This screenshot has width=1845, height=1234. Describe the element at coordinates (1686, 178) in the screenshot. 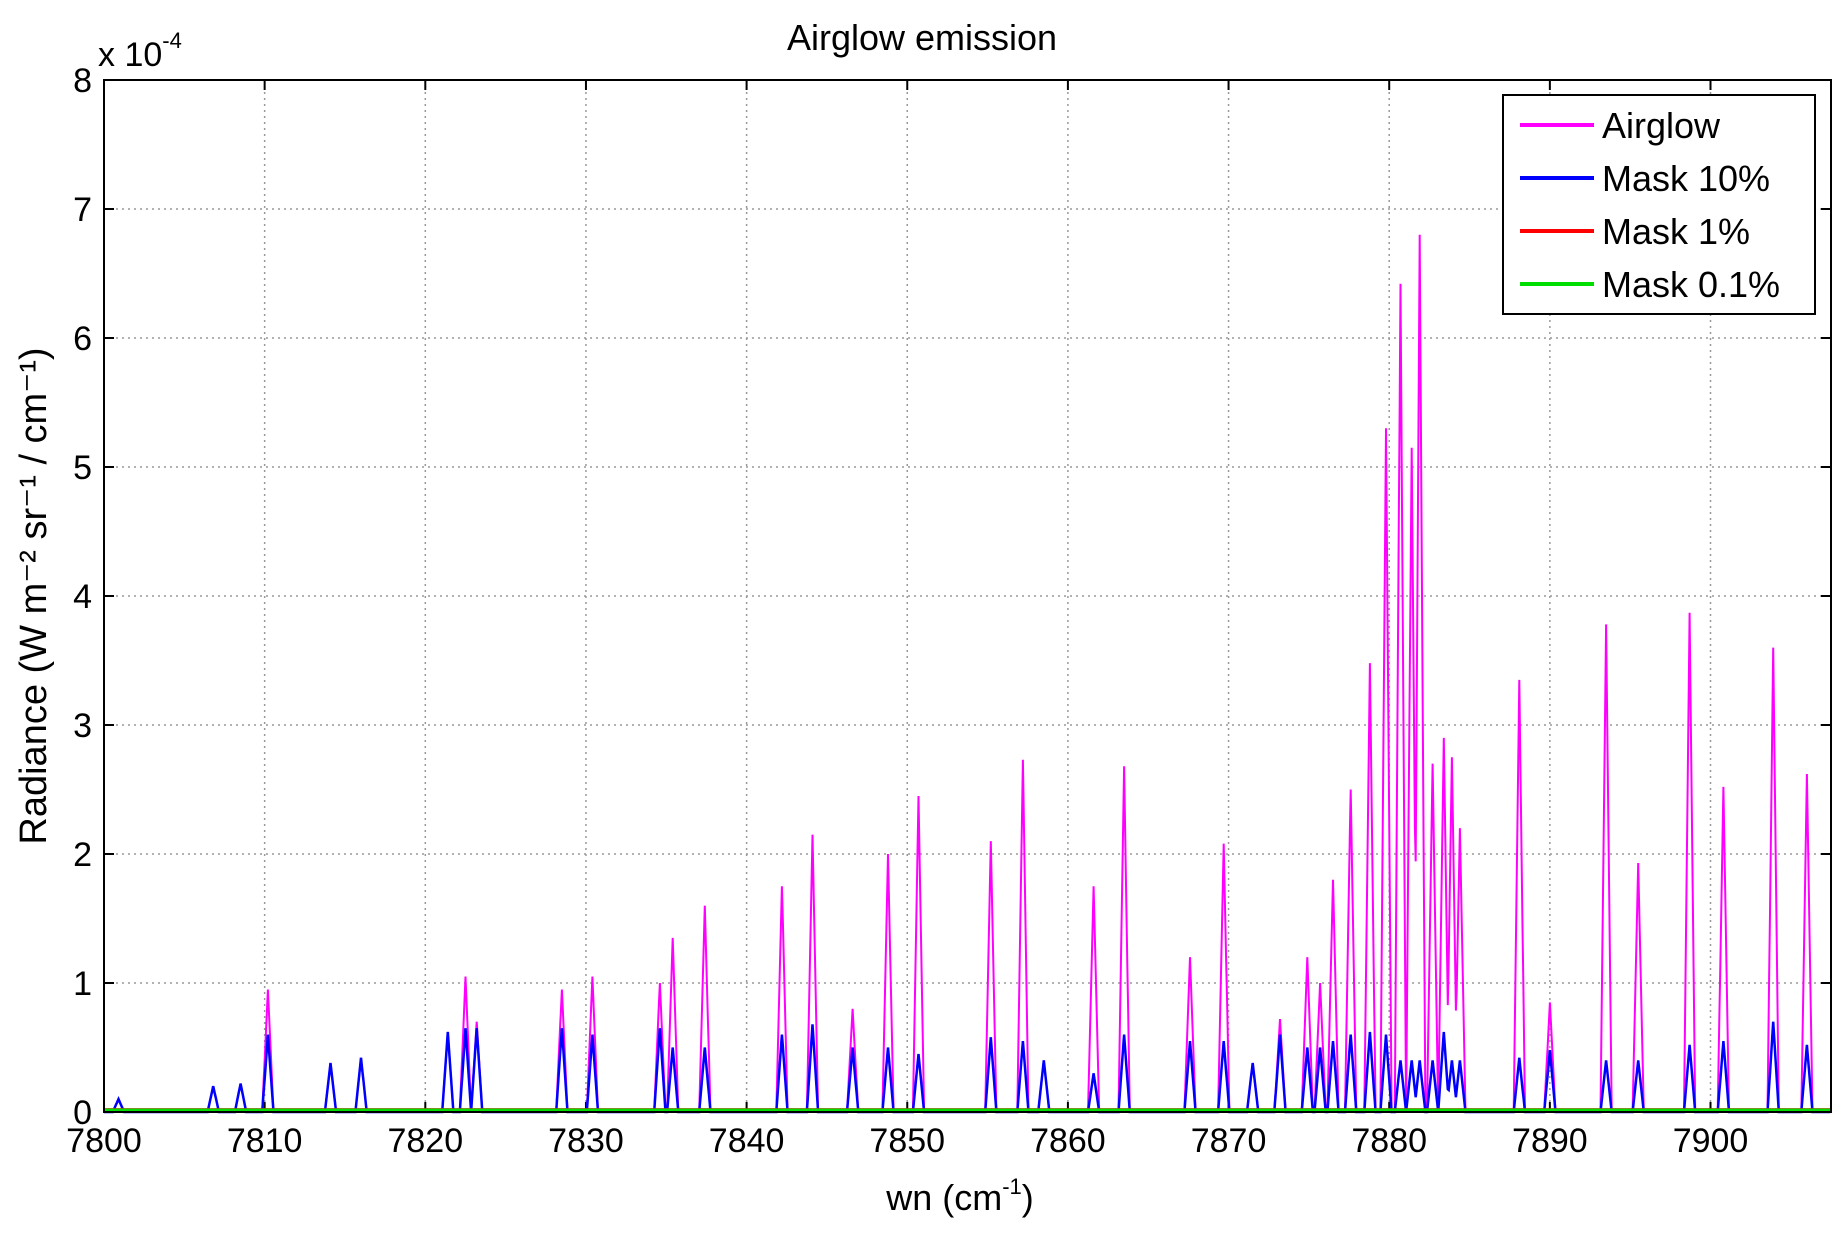

I see `legend-label: Mask 10%` at that location.